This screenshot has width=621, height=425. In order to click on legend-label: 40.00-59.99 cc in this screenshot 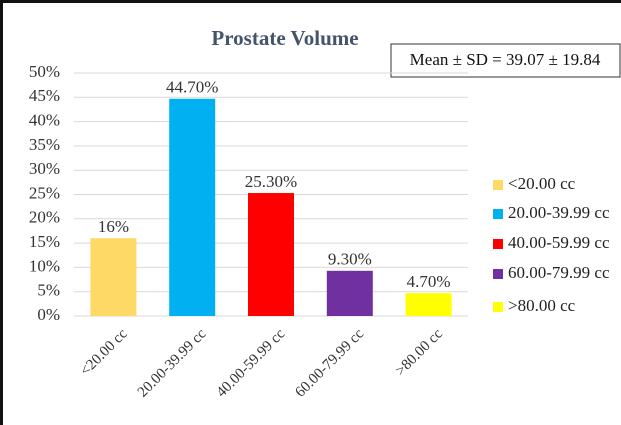, I will do `click(559, 242)`.